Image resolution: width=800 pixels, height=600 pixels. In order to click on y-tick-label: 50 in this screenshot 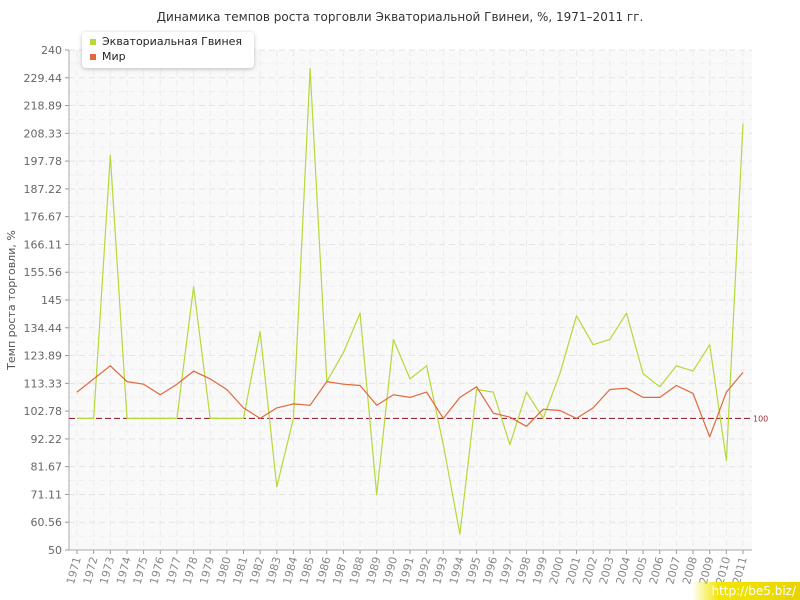, I will do `click(55, 550)`.